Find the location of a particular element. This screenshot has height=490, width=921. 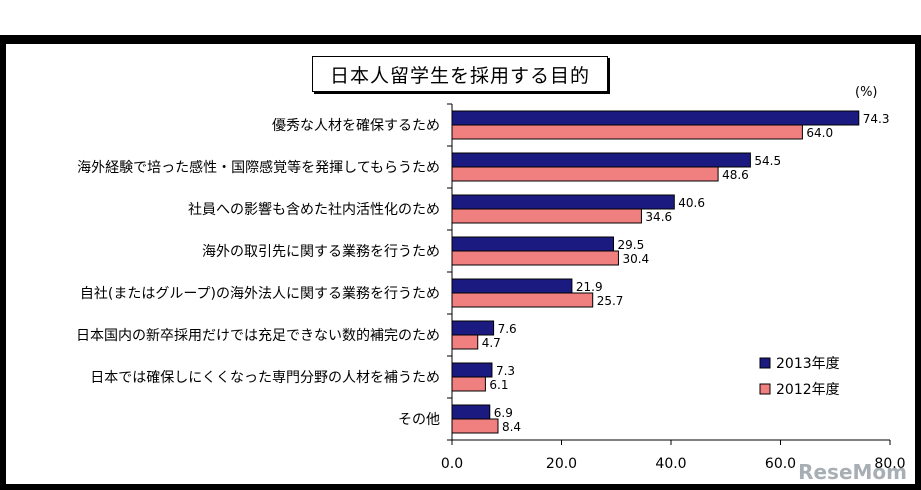

unit-label: (%) is located at coordinates (866, 92).